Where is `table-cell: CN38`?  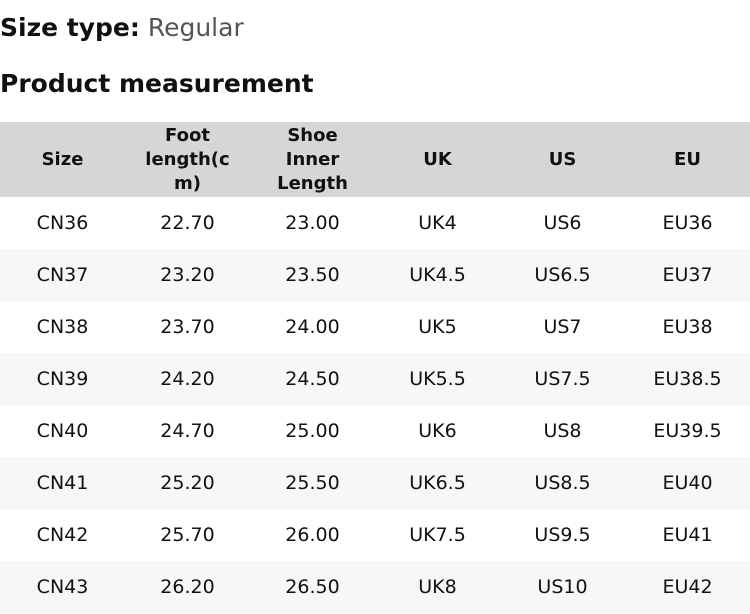
table-cell: CN38 is located at coordinates (62, 327).